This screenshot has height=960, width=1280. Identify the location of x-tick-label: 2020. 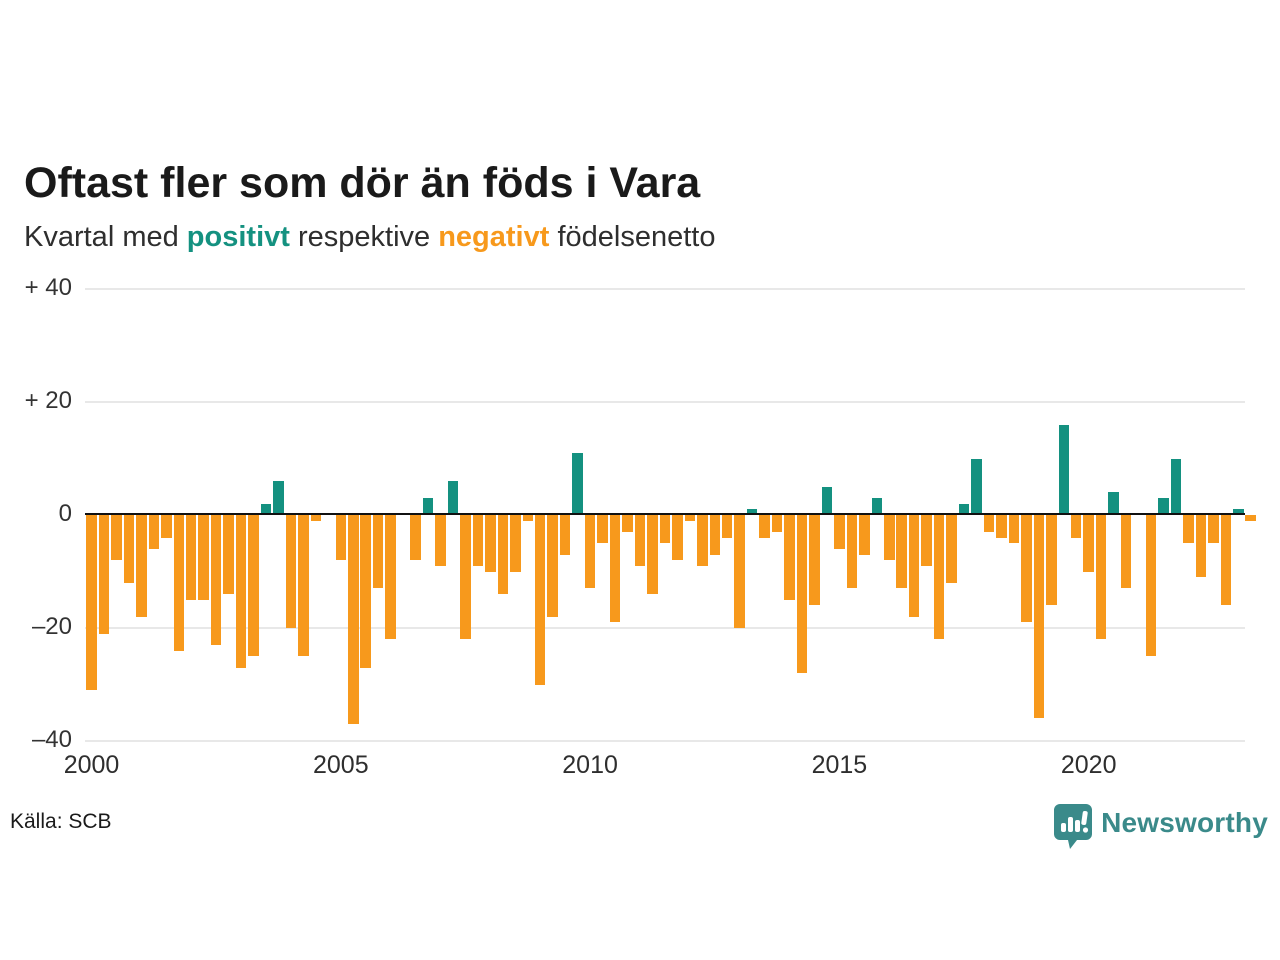
(1088, 765).